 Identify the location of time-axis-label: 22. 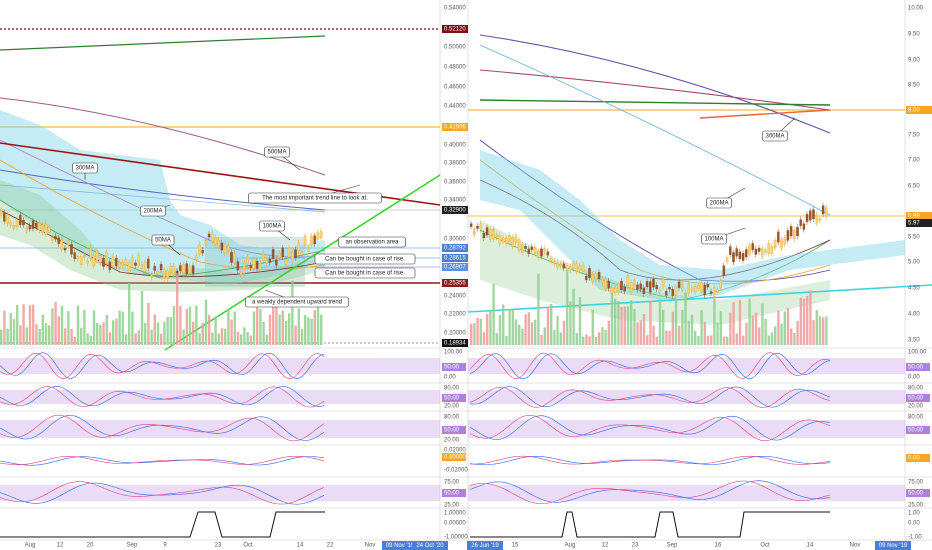
(330, 546).